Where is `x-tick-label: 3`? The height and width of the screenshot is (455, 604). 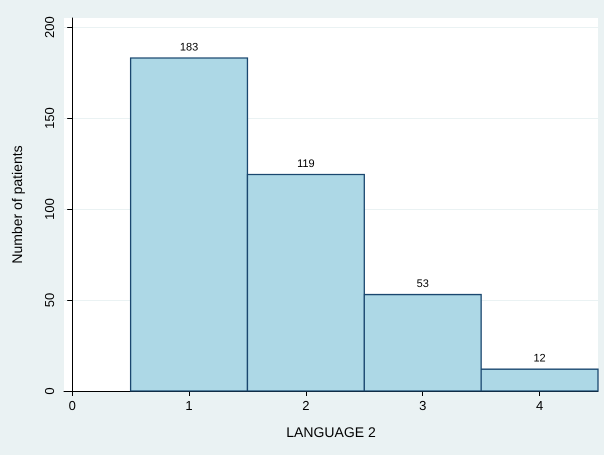 x-tick-label: 3 is located at coordinates (422, 405).